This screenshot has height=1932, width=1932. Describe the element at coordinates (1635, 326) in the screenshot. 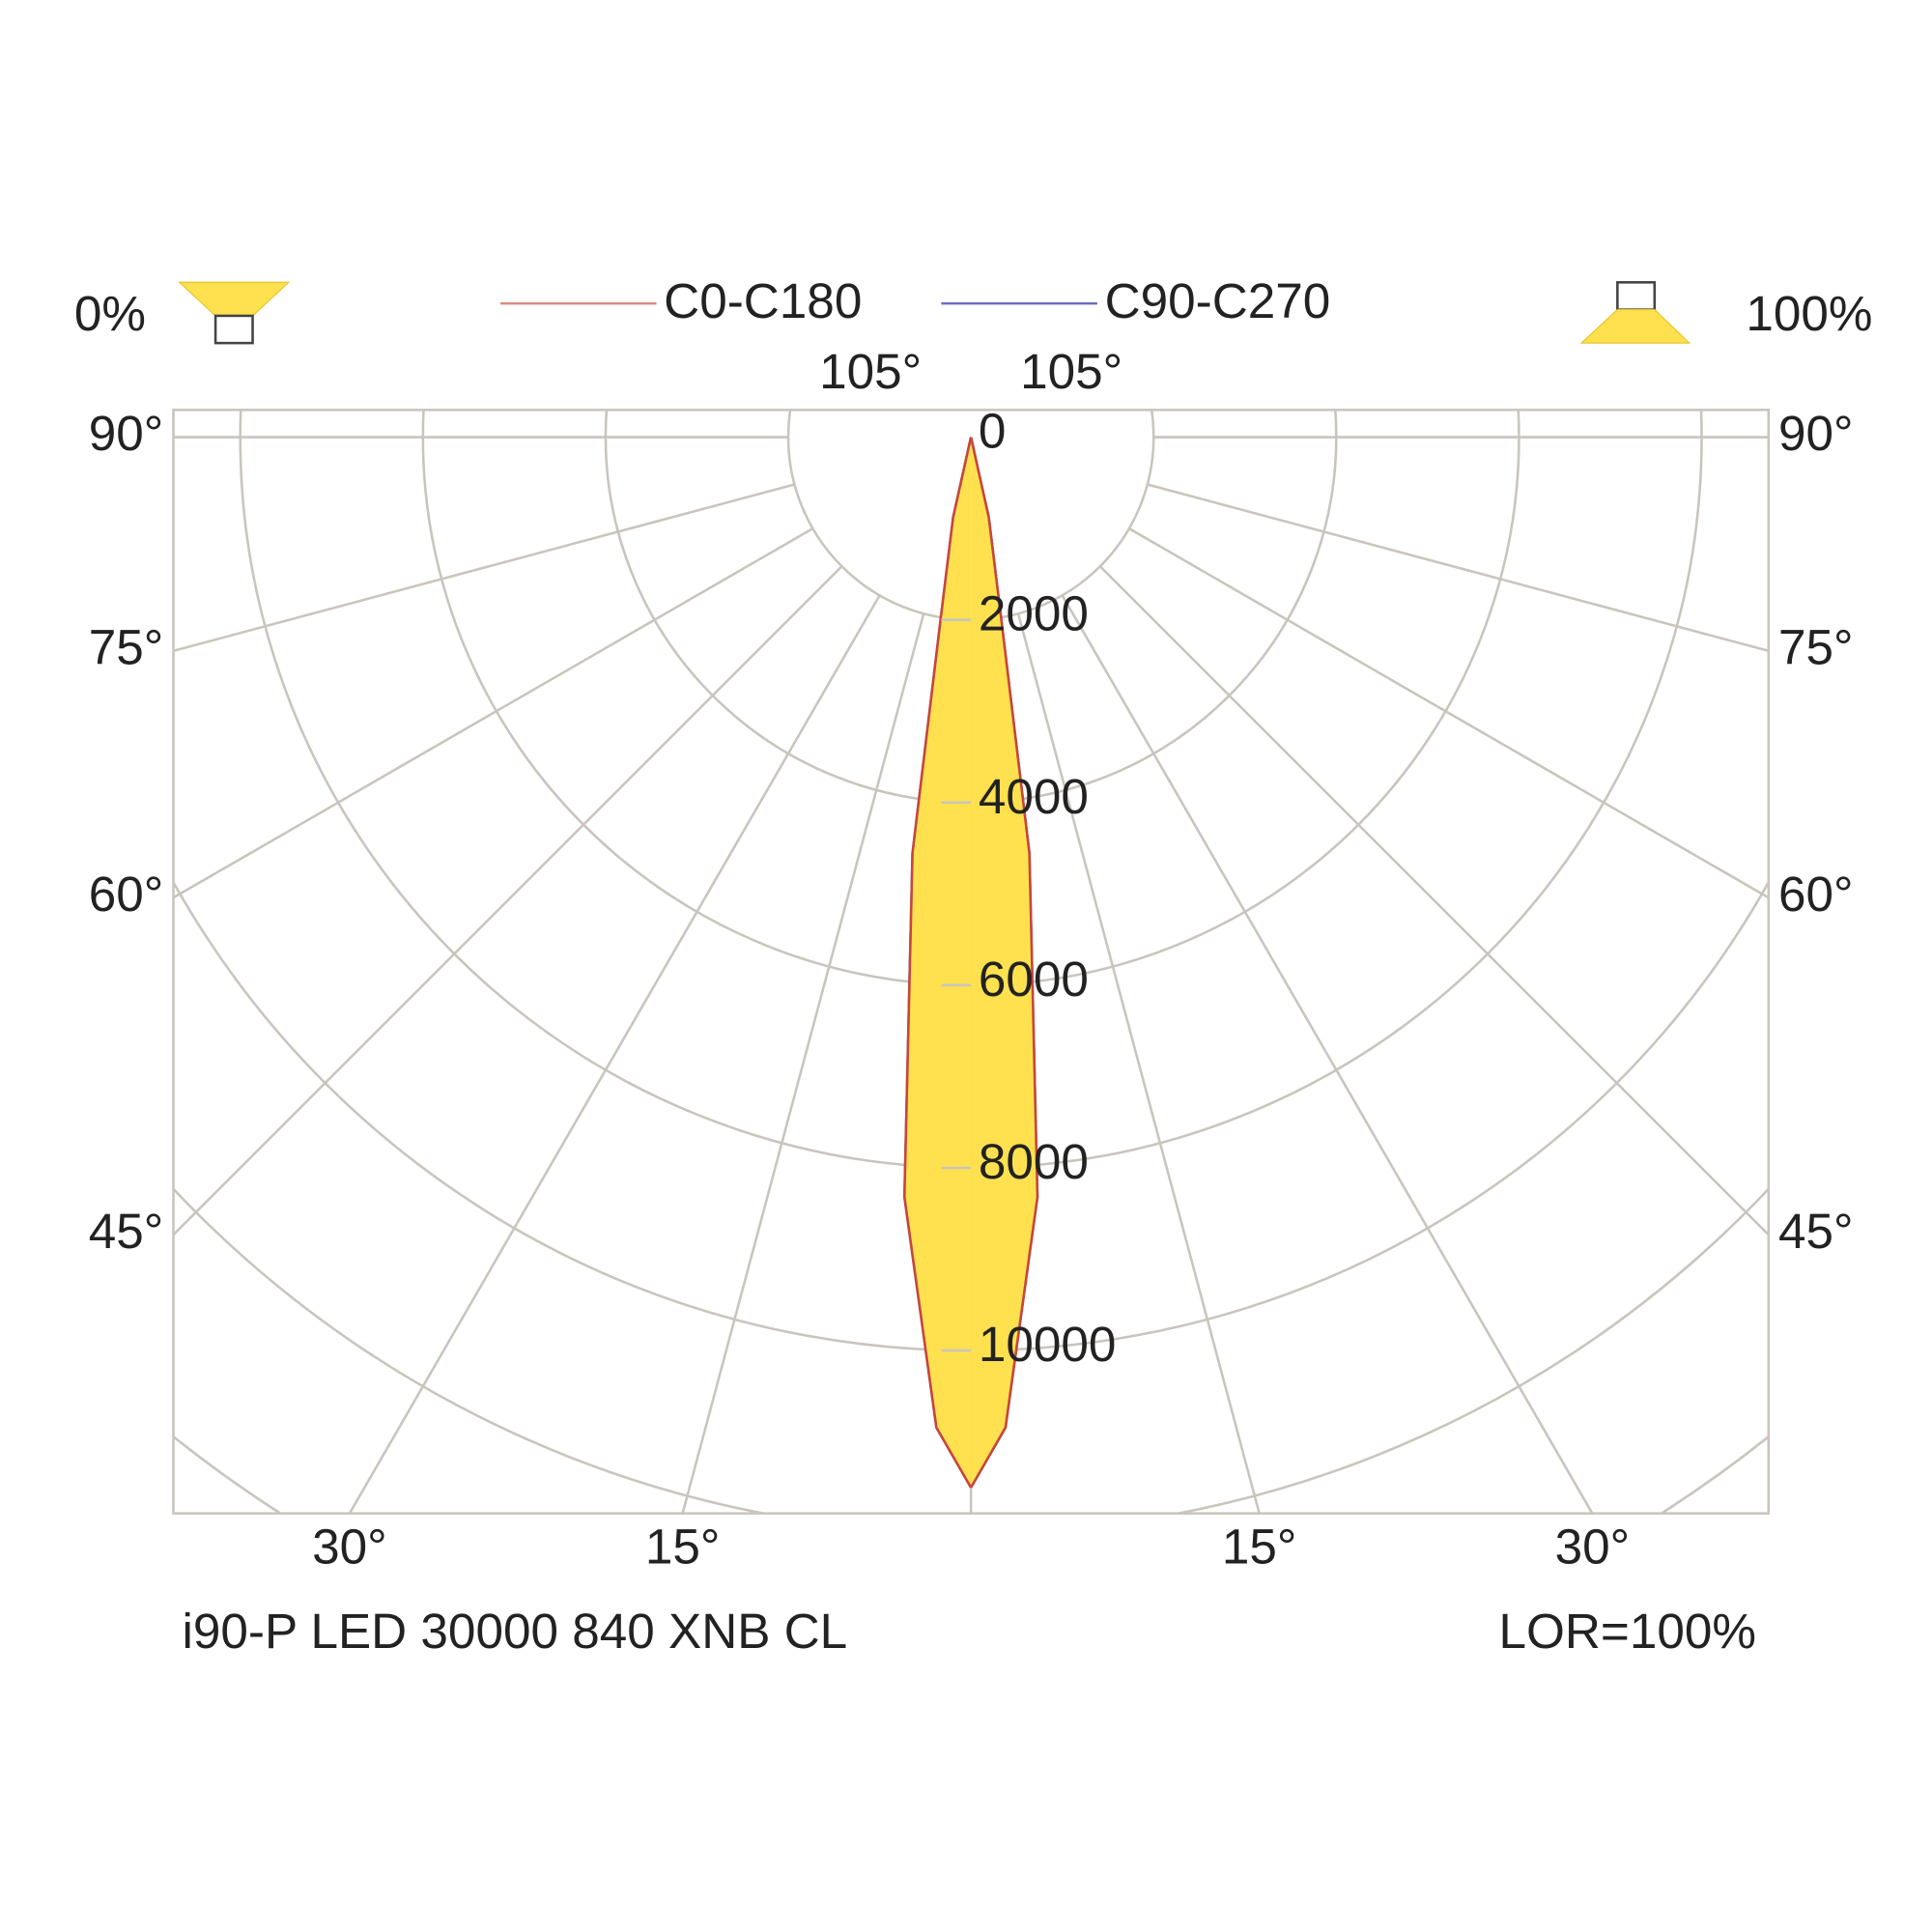

I see `up-icon` at that location.